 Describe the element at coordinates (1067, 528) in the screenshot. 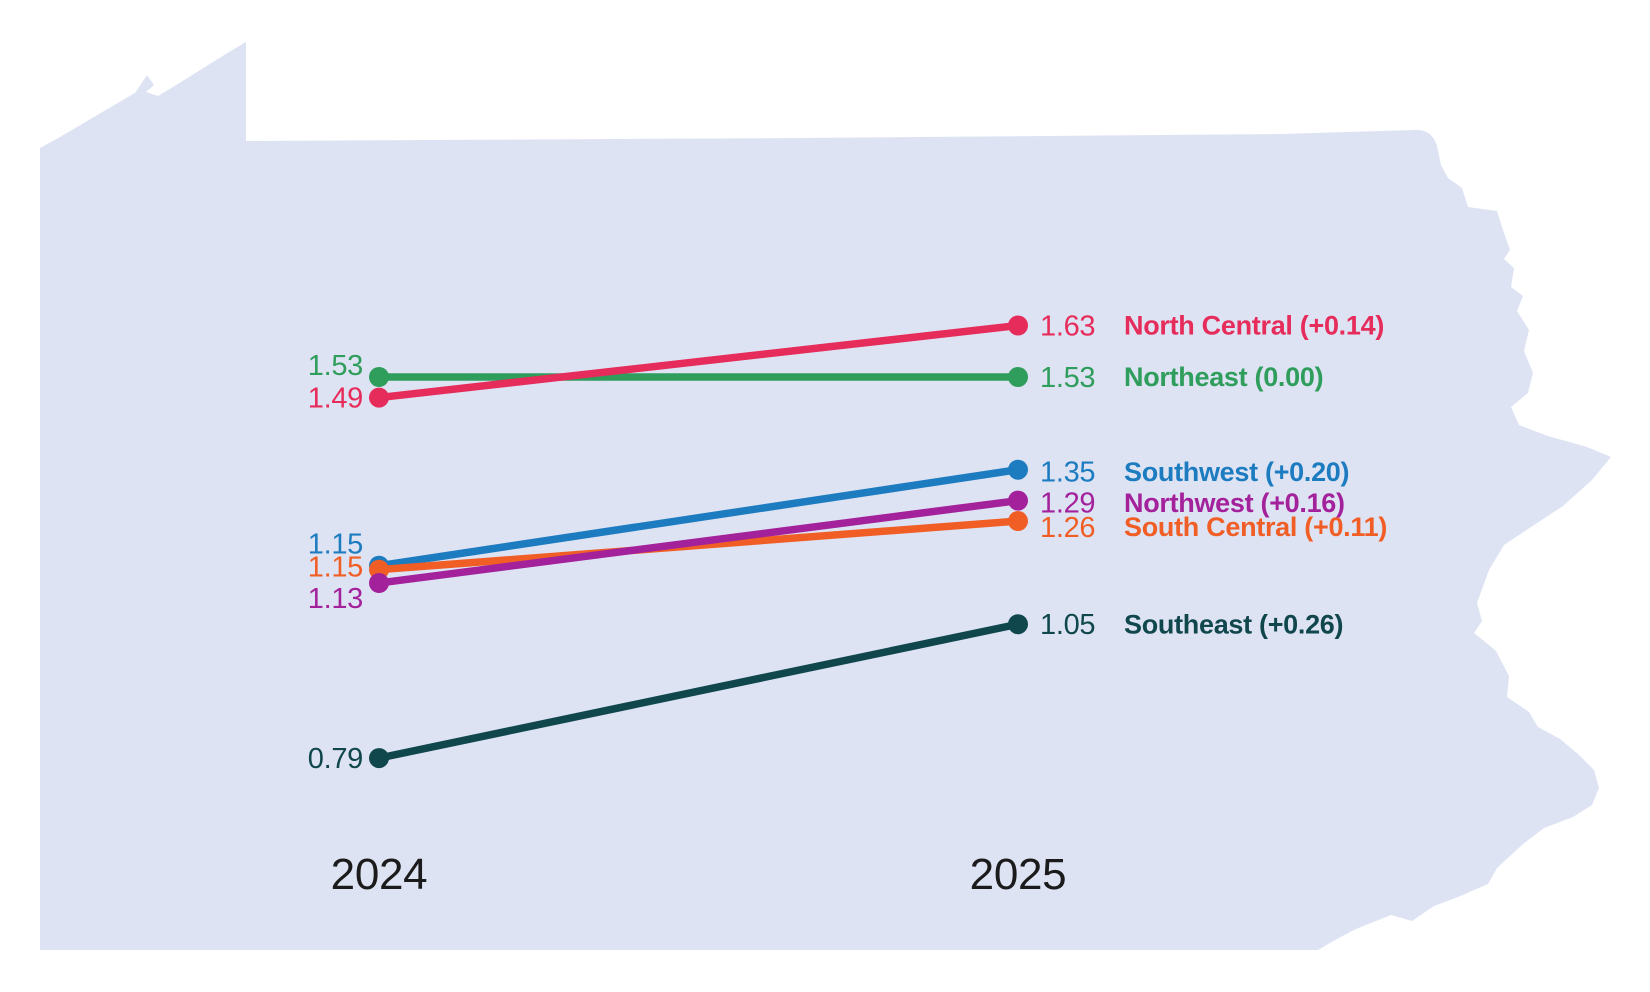

I see `value-2025-south-central: 1.26` at that location.